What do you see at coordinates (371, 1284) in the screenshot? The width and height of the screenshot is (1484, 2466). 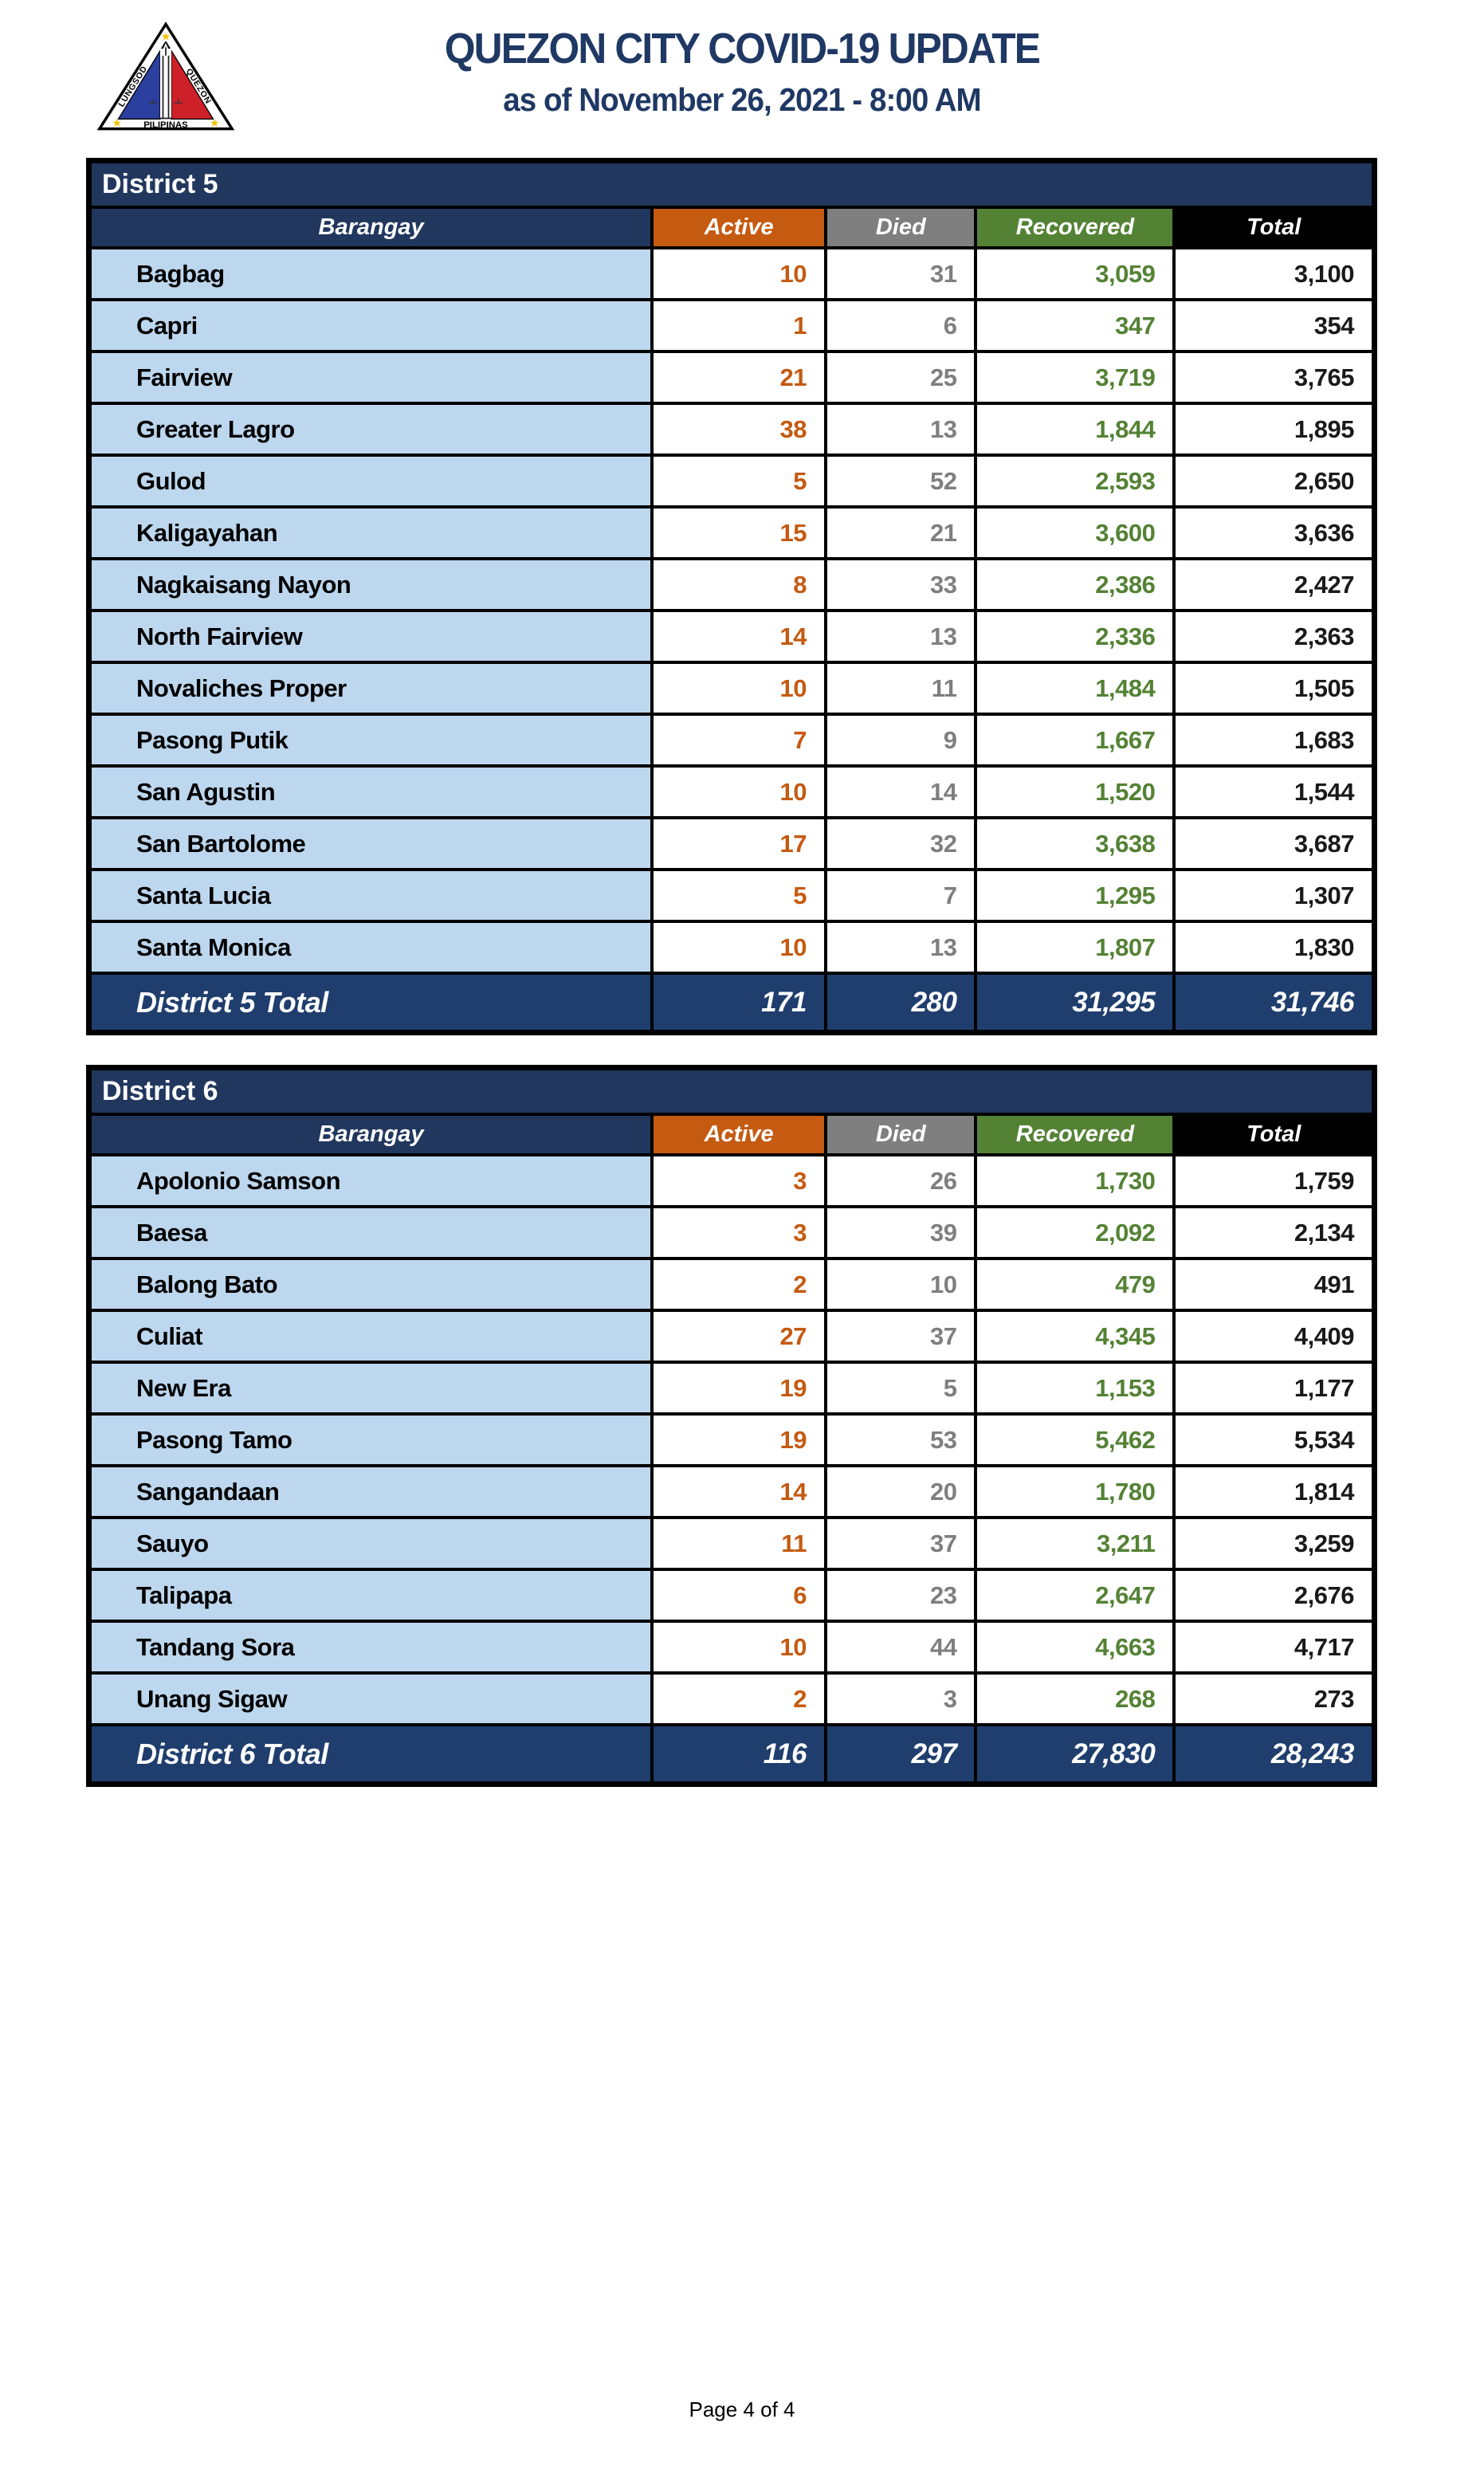 I see `barangay-name: Balong Bato` at bounding box center [371, 1284].